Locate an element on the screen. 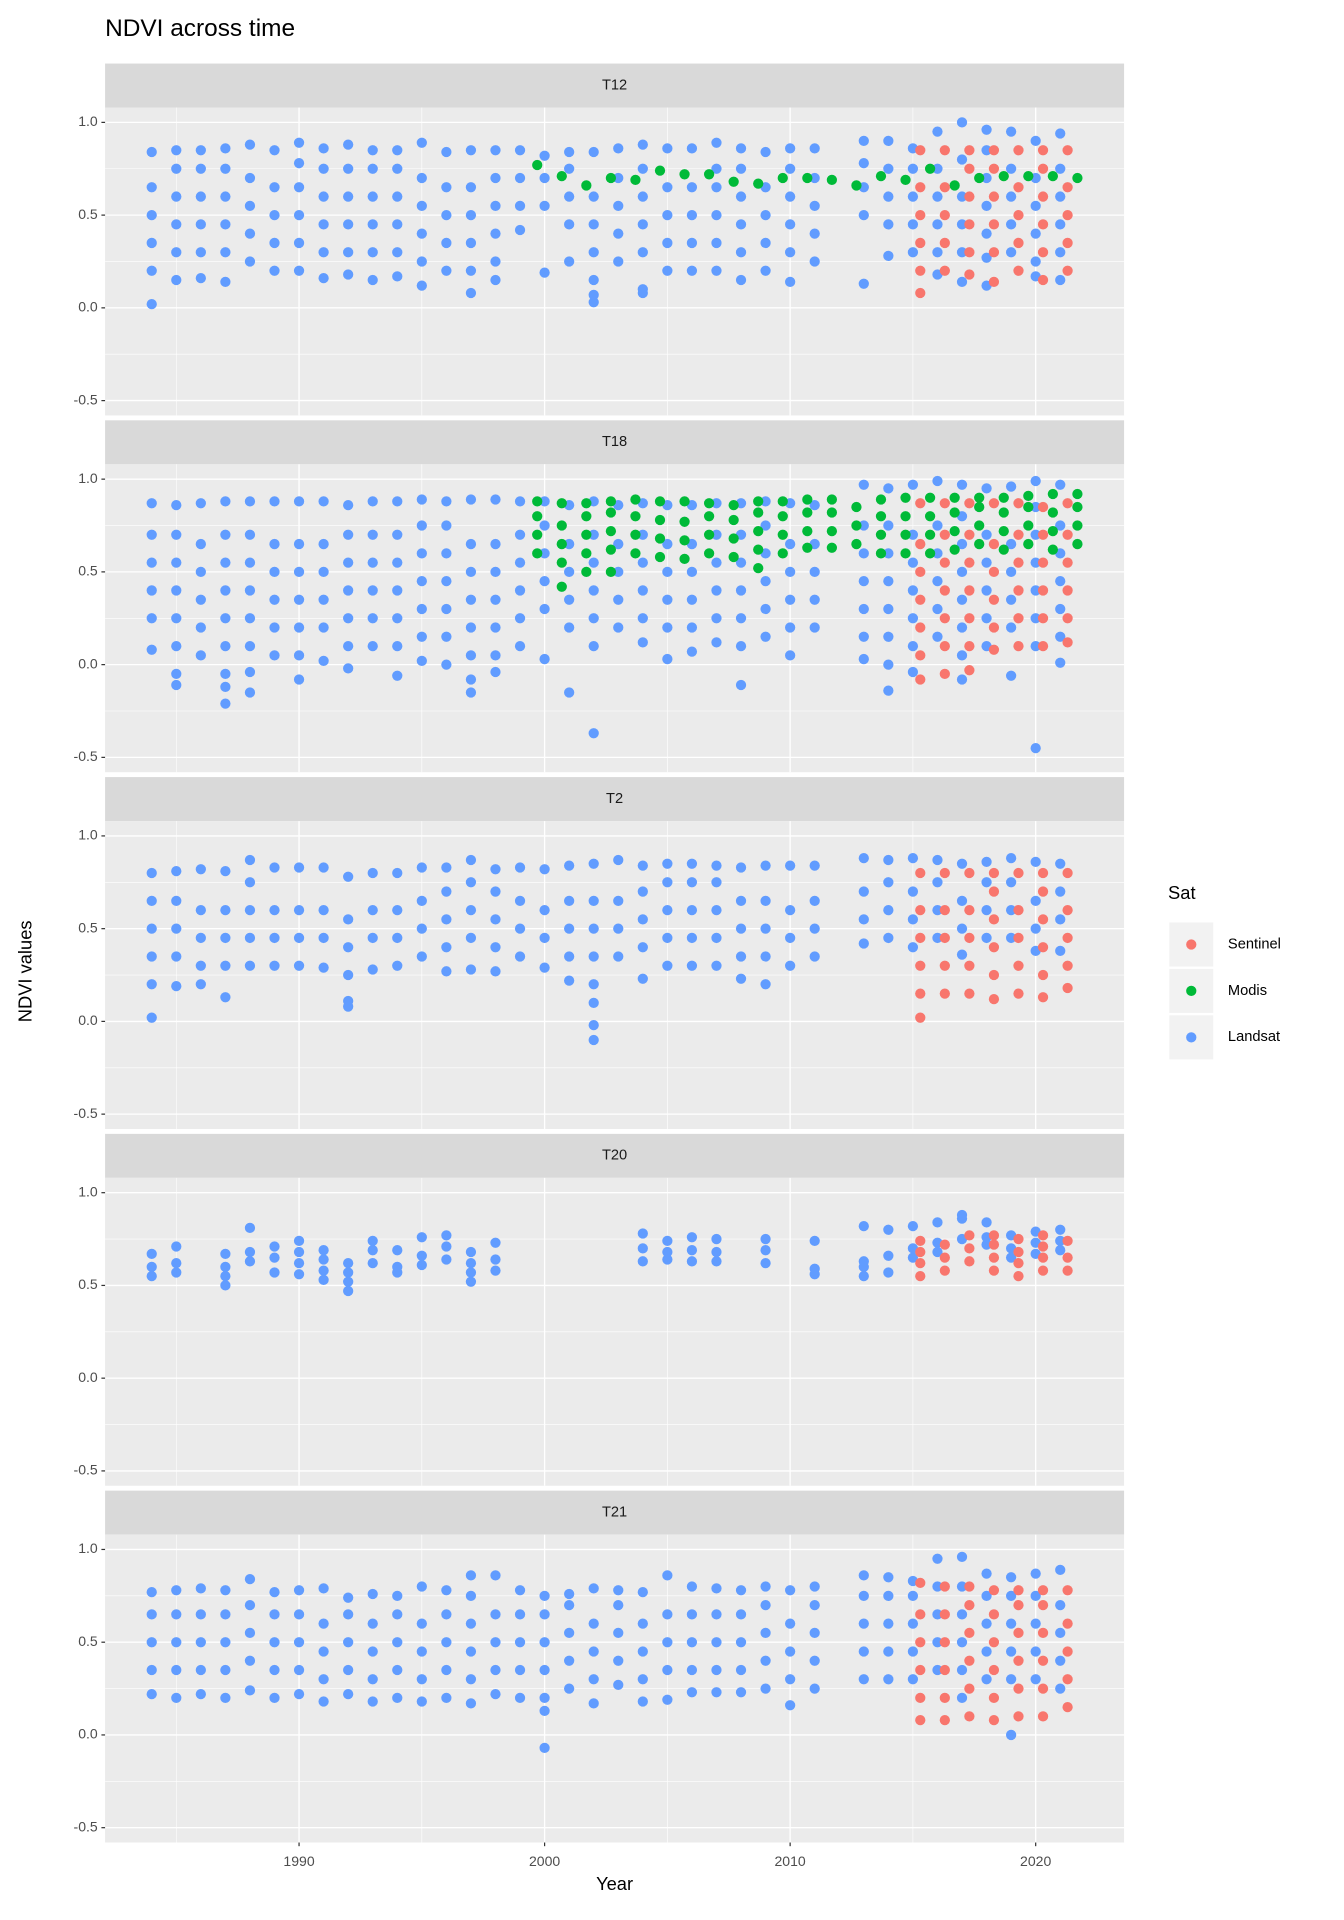  legend-title: Sat is located at coordinates (1182, 892).